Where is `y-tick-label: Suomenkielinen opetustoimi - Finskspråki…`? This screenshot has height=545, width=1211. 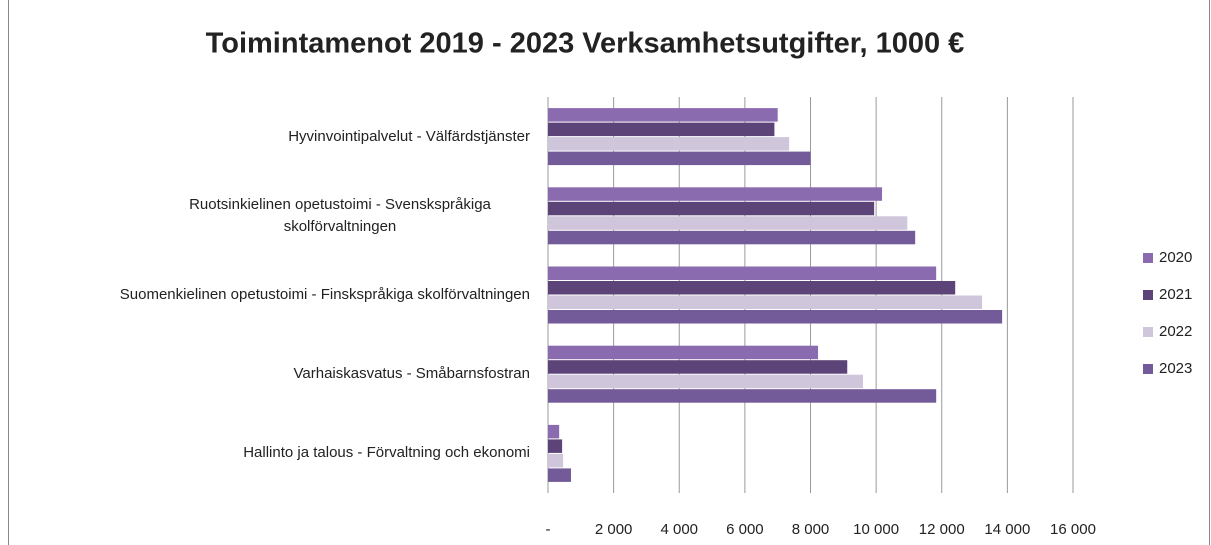
y-tick-label: Suomenkielinen opetustoimi - Finskspråki… is located at coordinates (324, 294).